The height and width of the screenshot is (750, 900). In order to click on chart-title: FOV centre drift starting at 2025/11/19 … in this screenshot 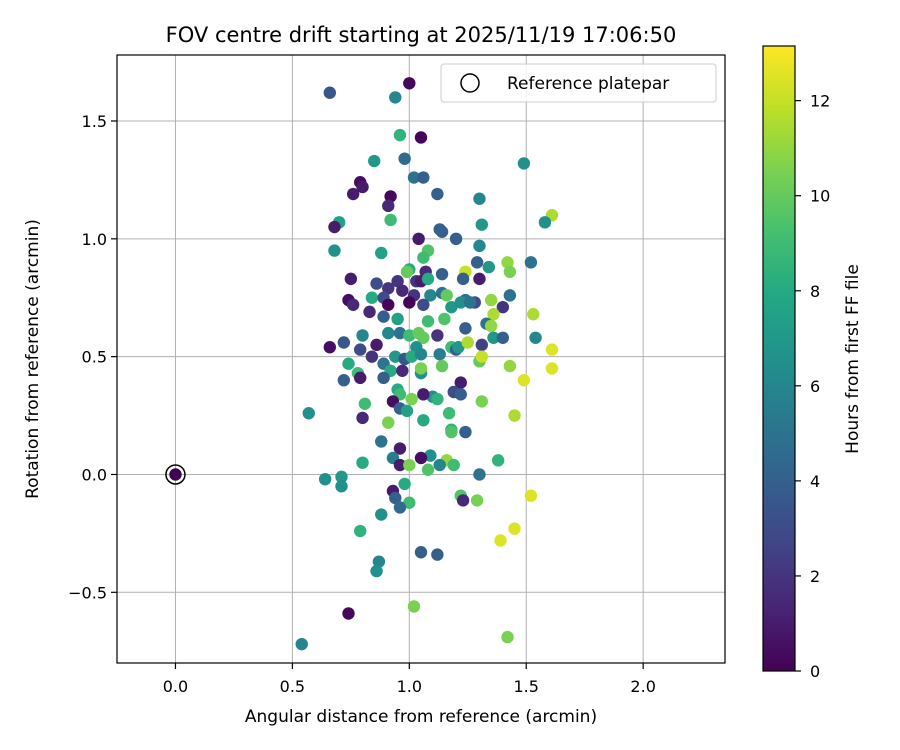, I will do `click(421, 35)`.